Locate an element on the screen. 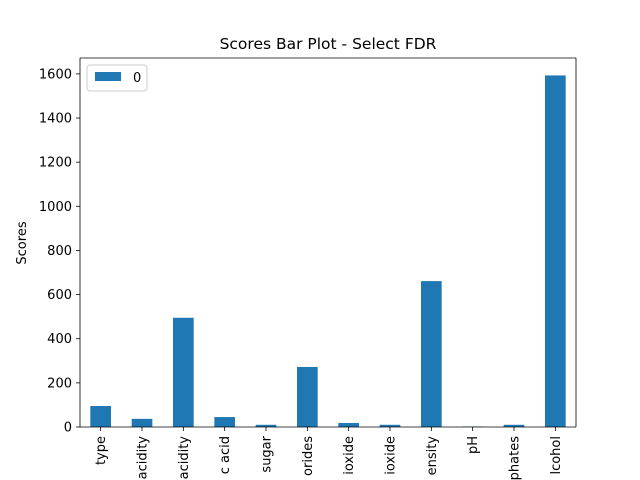 Image resolution: width=640 pixels, height=480 pixels. y-axis-ticks: 0 200 400 600 800 1000 1200 1400 1600 is located at coordinates (59, 251).